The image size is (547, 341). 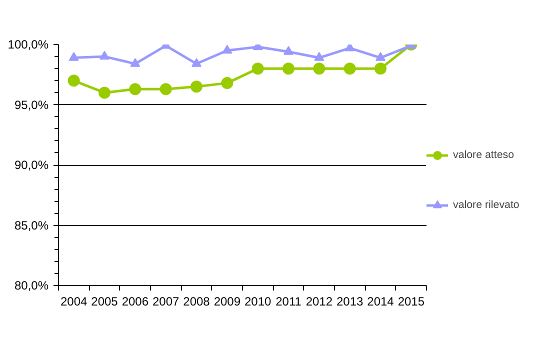 I want to click on x-tick-label: 2006, so click(x=135, y=301).